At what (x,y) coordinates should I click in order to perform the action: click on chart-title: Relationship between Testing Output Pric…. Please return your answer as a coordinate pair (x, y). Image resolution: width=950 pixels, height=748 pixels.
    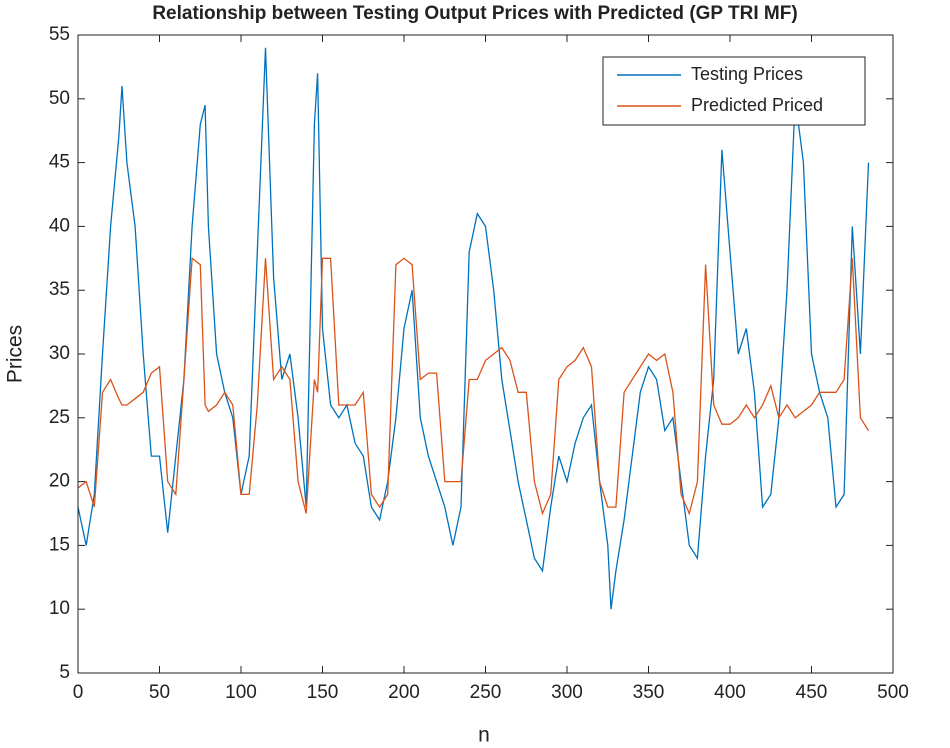
    Looking at the image, I should click on (474, 13).